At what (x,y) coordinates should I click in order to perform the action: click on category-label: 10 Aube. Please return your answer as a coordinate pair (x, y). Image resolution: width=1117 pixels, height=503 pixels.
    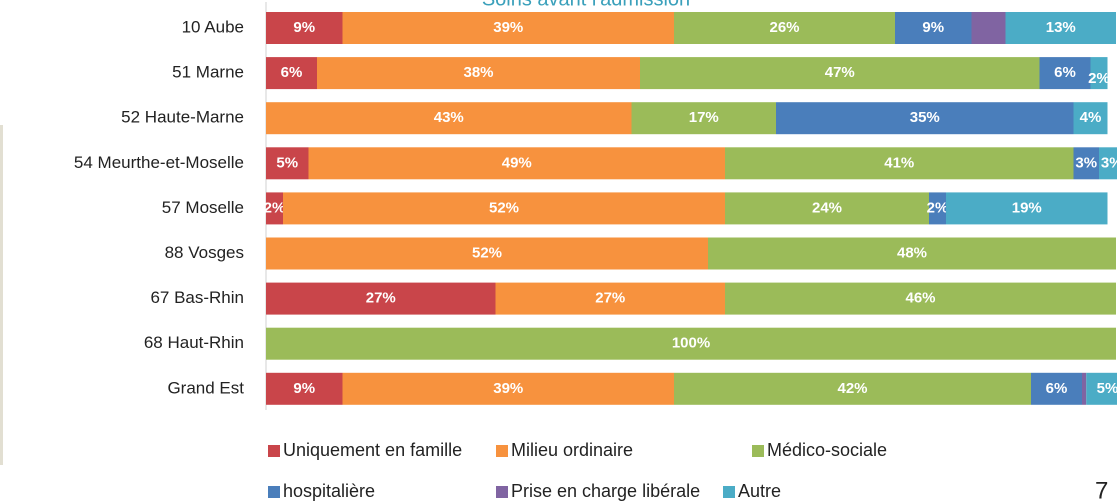
    Looking at the image, I should click on (213, 26).